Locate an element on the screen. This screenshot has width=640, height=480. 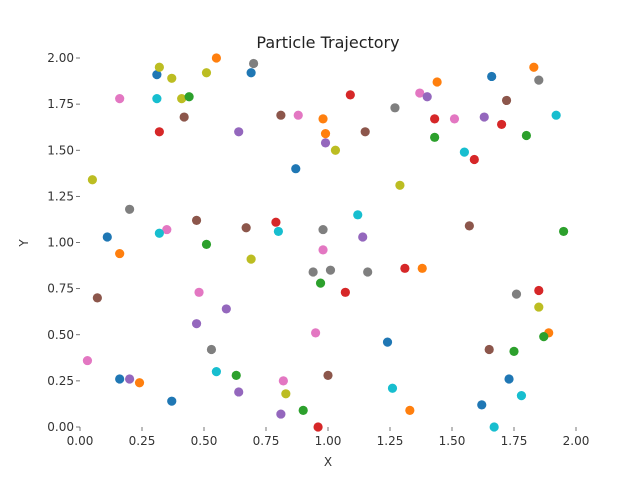
y-axis: 0.00 0.25 0.50 0.75 1.00 1.25 1.50 1.75 2.00 is located at coordinates (63, 242).